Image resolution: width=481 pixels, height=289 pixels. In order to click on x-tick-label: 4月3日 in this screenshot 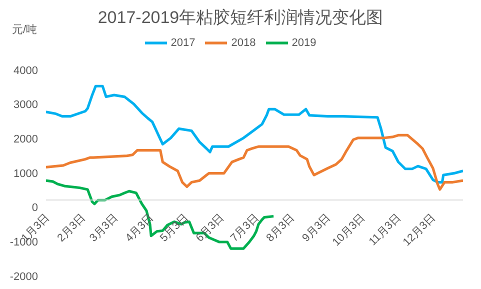, I will do `click(139, 228)`.